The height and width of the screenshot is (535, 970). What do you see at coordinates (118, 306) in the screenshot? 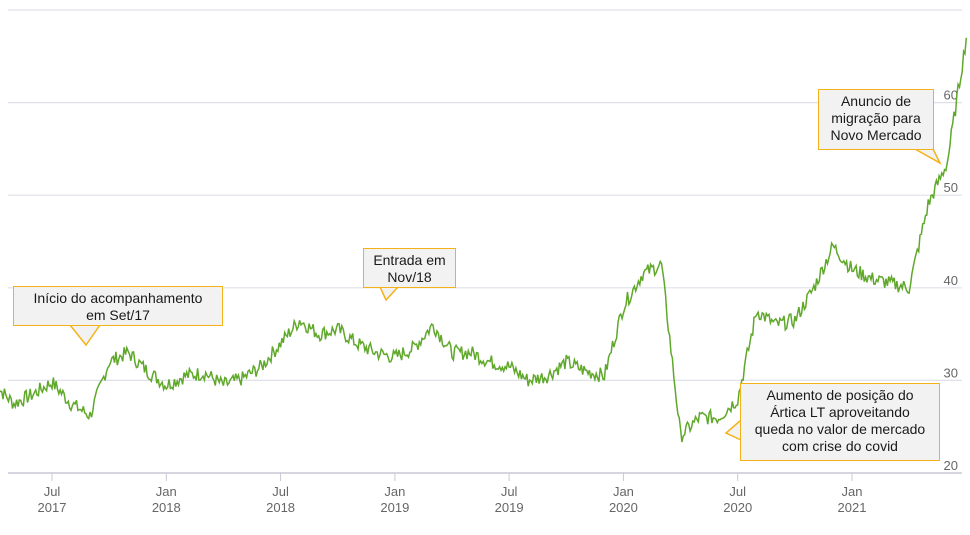
I see `annotation-start-monitoring: Início do acompanhamento em Set/17` at bounding box center [118, 306].